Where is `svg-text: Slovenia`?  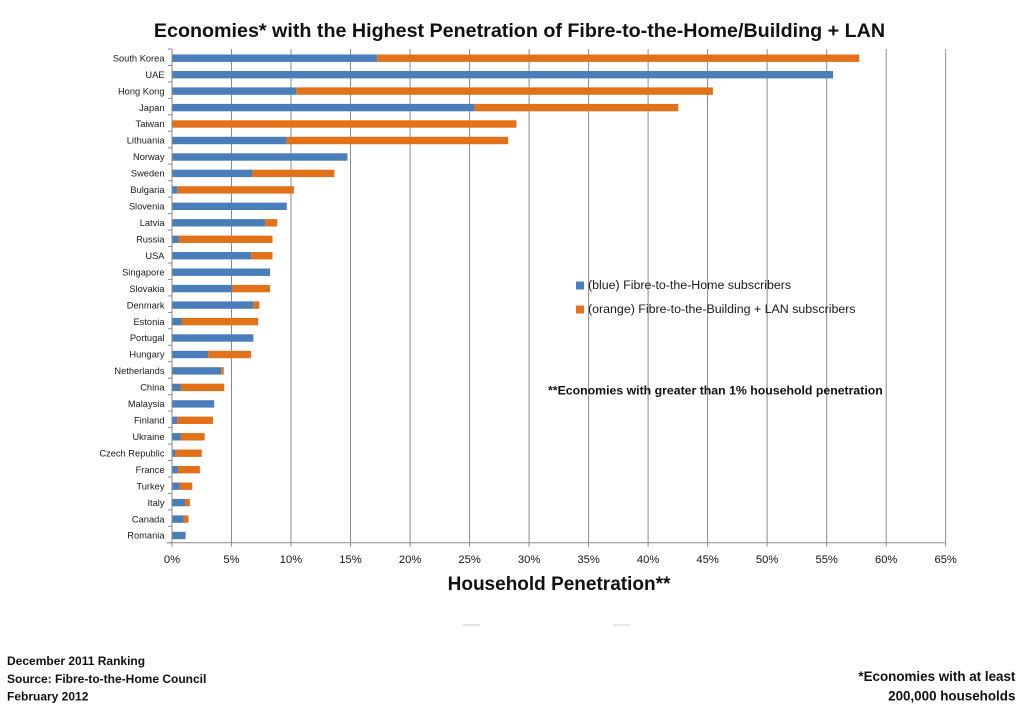
svg-text: Slovenia is located at coordinates (147, 207).